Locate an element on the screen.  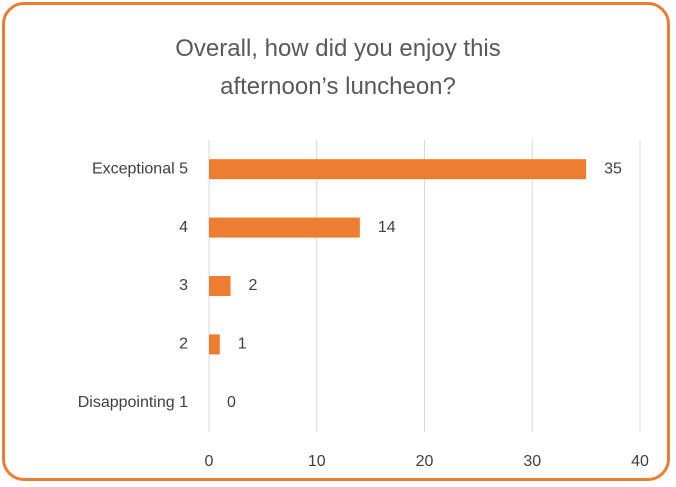
x-tick-label: 10 is located at coordinates (317, 461).